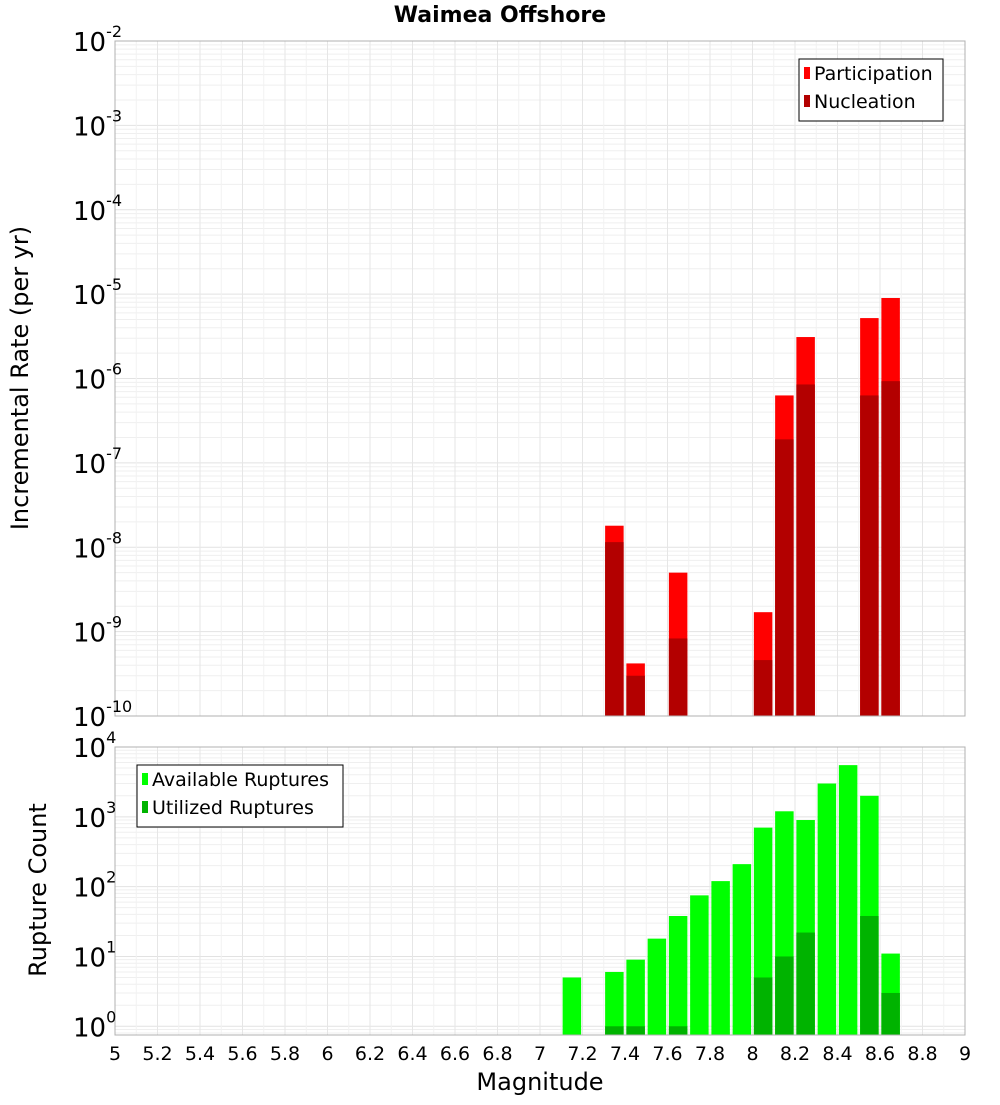 The image size is (1000, 1105). What do you see at coordinates (710, 1054) in the screenshot?
I see `x-tick-label: 7.8` at bounding box center [710, 1054].